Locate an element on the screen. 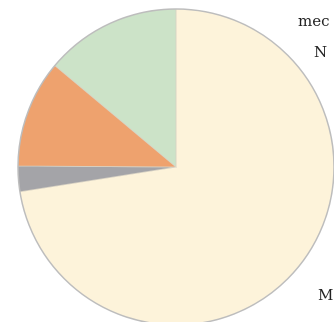 The image size is (334, 326). pie-label-n: N is located at coordinates (320, 52).